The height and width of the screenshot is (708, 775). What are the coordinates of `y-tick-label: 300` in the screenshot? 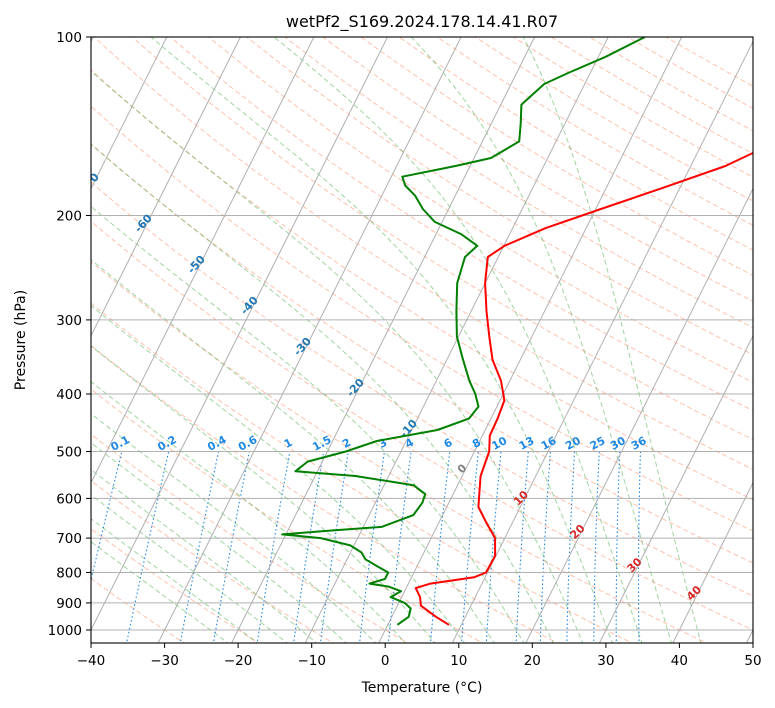 It's located at (69, 321).